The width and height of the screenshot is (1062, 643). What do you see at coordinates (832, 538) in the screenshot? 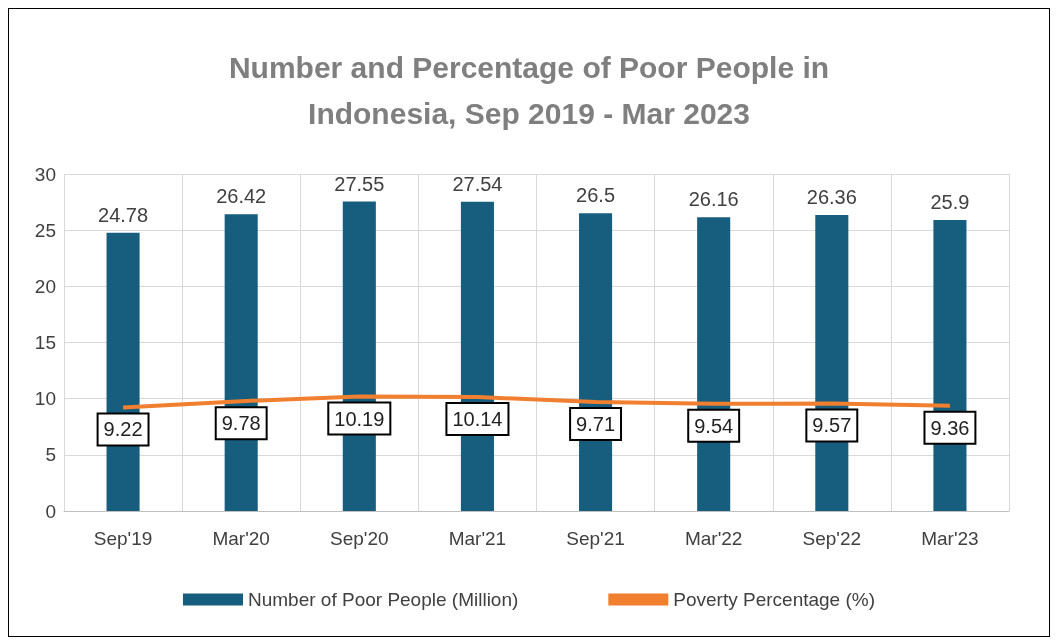
I see `x-tick-label: Sep'22` at bounding box center [832, 538].